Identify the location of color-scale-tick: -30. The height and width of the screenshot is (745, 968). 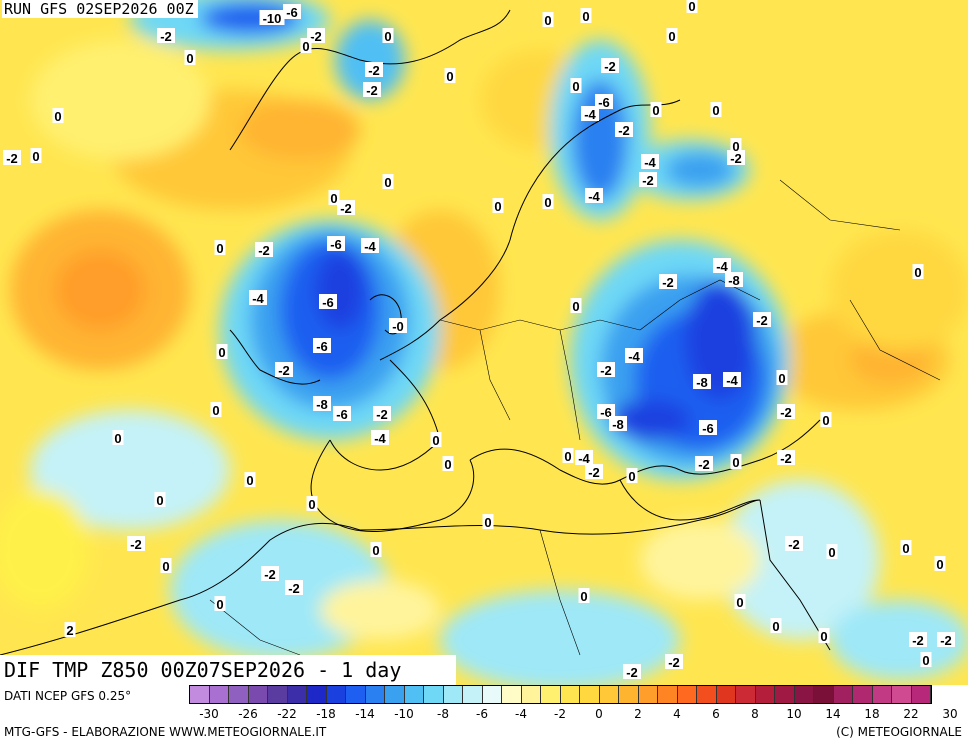
(209, 714).